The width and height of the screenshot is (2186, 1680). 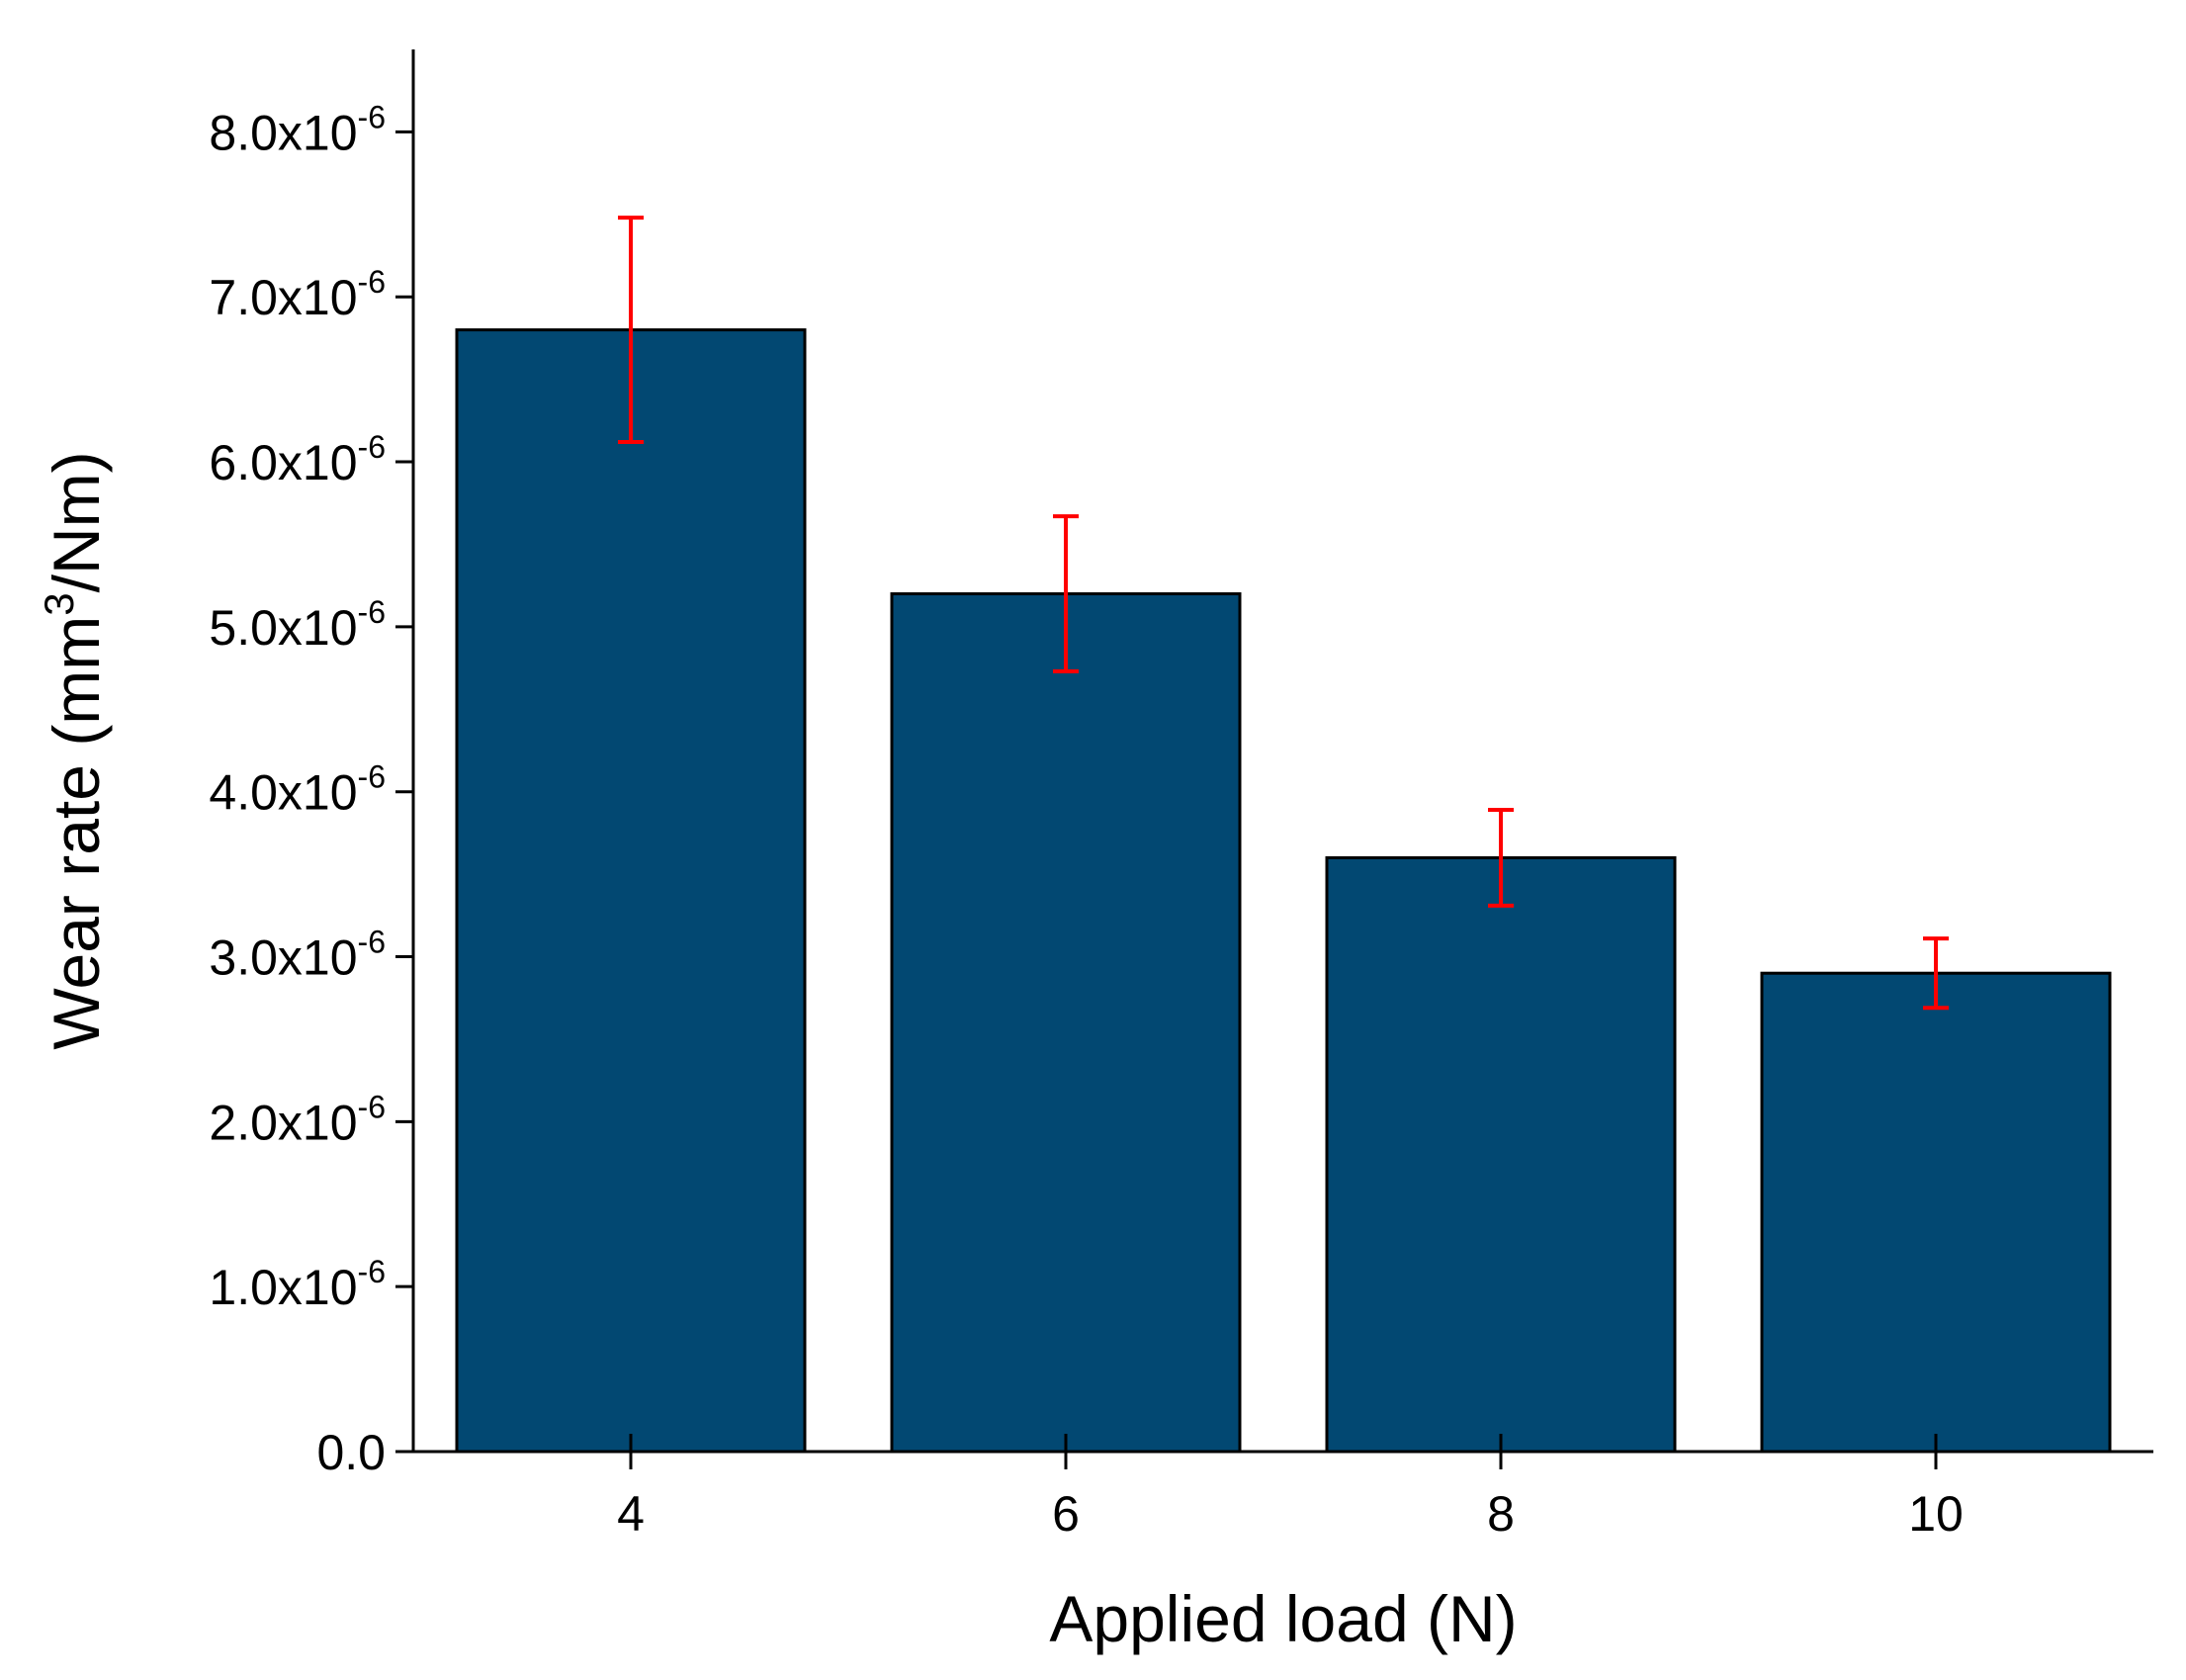 I want to click on y-tick-label: 5.0x10⁻⁶, so click(x=297, y=625).